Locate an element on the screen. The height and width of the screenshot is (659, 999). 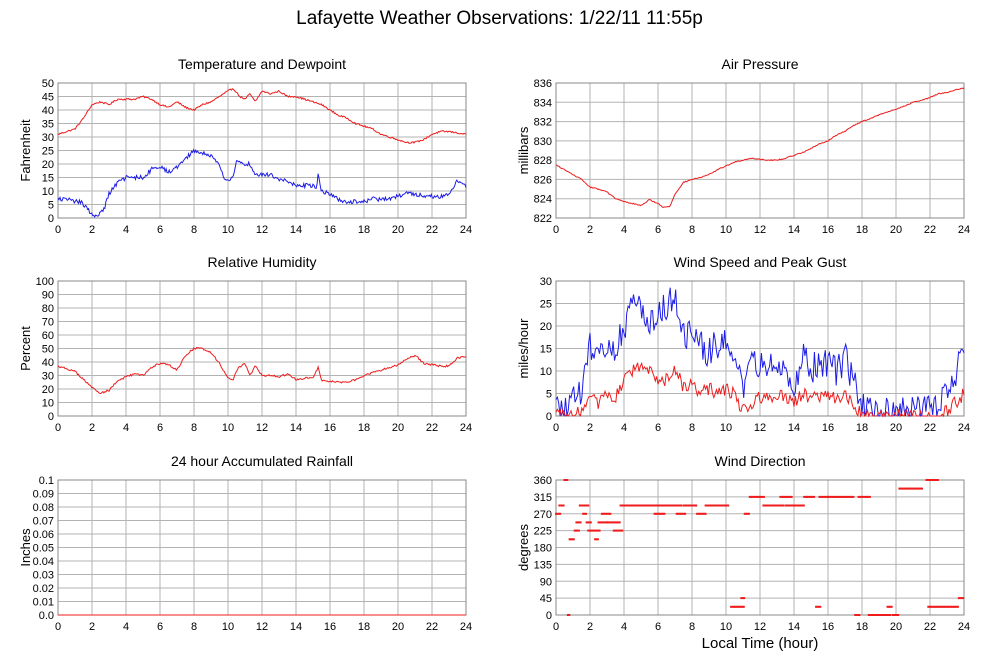
y-tick-label: 135 is located at coordinates (543, 565).